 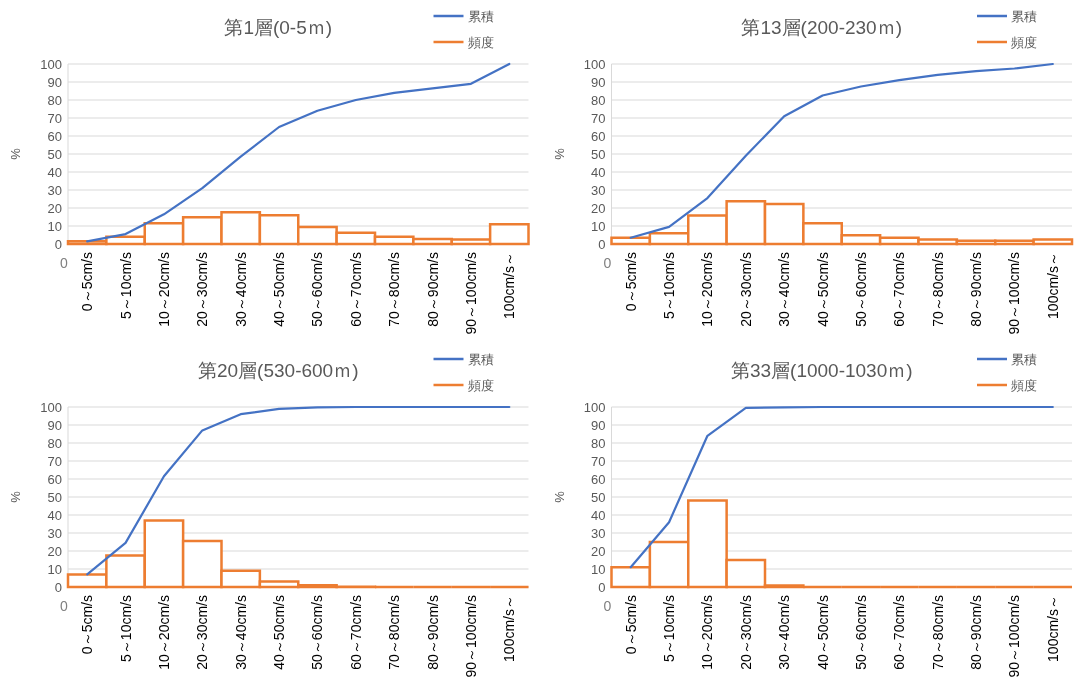 What do you see at coordinates (278, 27) in the screenshot?
I see `chart-title: 第1層(0-5ｍ)` at bounding box center [278, 27].